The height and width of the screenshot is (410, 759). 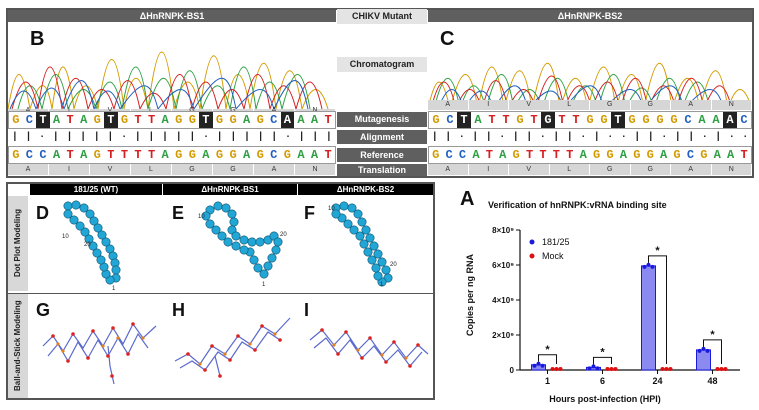 What do you see at coordinates (233, 110) in the screenshot?
I see `amino-acid: G` at bounding box center [233, 110].